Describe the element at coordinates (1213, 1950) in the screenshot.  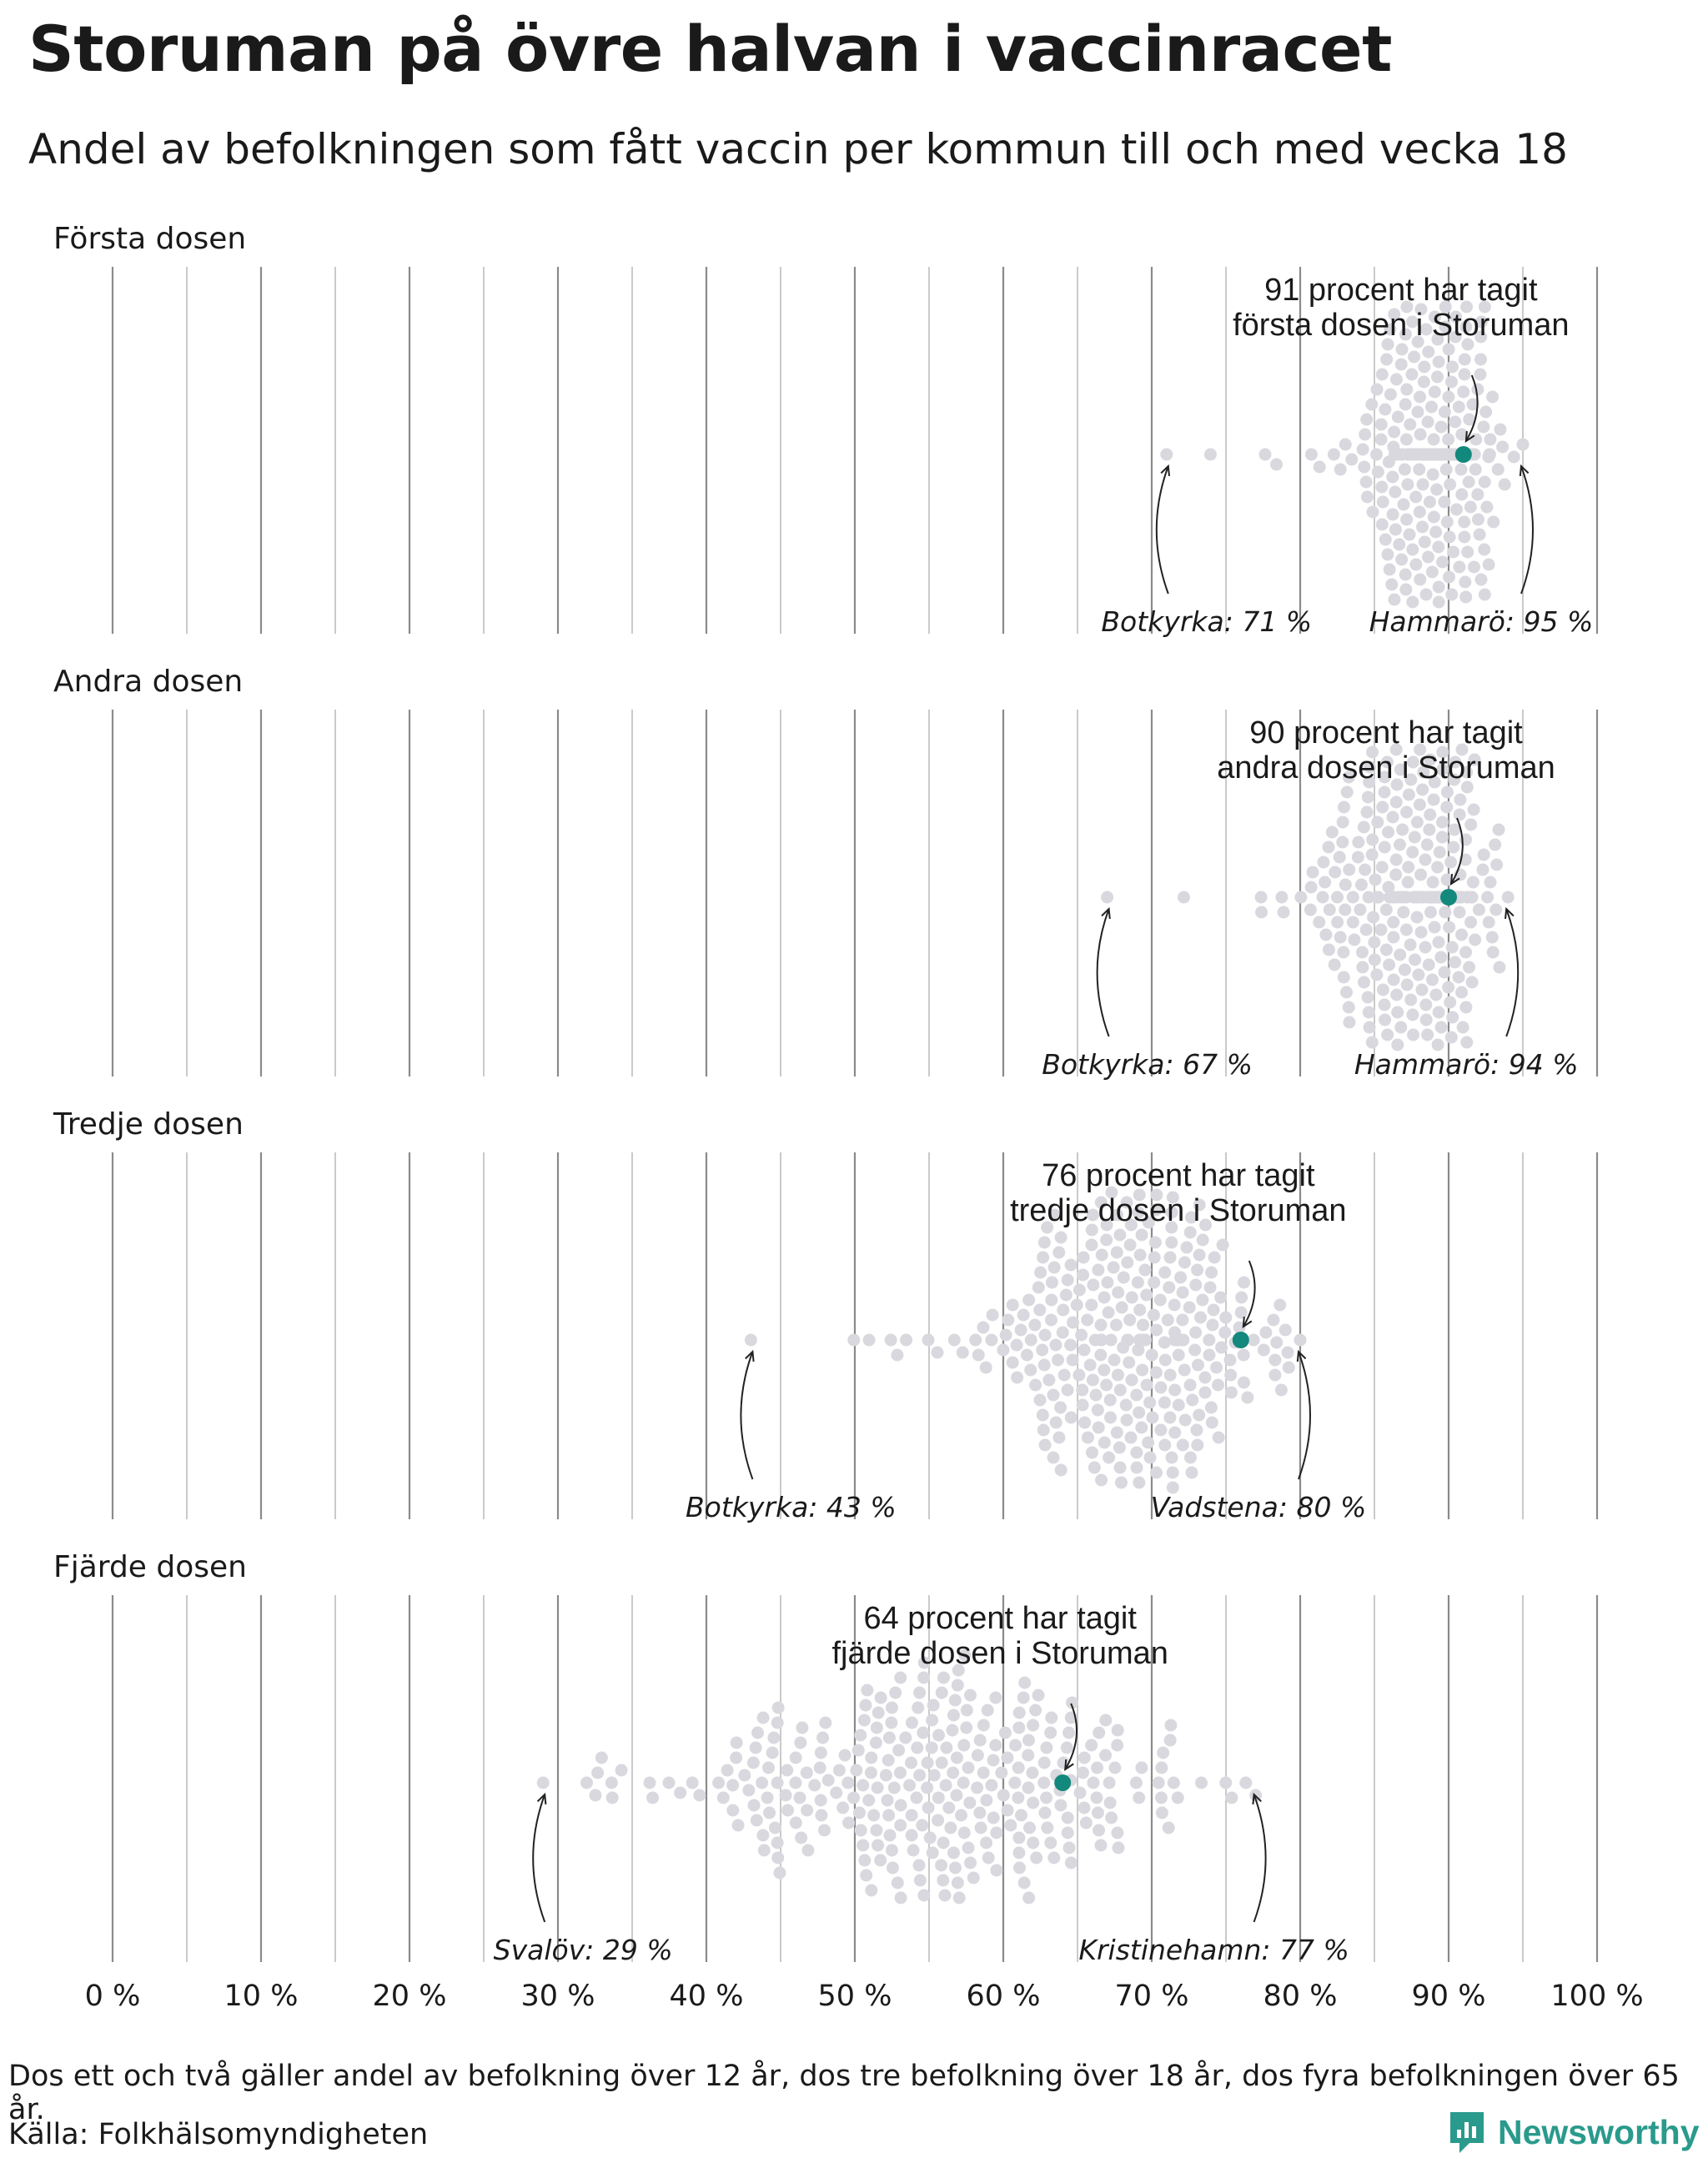
I see `max-label: Kristinehamn: 77 %` at that location.